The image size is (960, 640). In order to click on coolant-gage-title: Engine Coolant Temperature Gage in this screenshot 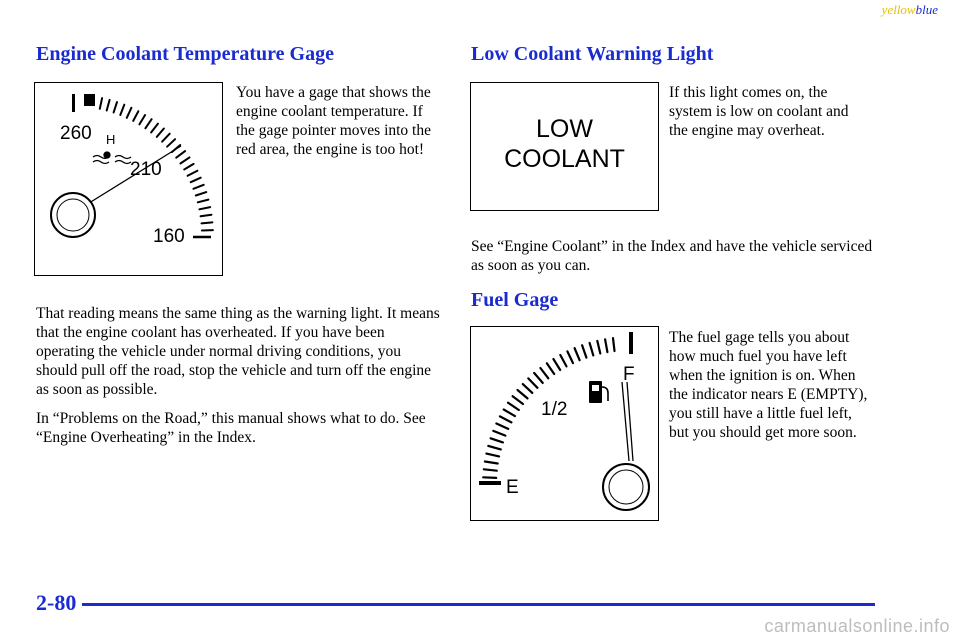, I will do `click(185, 54)`.